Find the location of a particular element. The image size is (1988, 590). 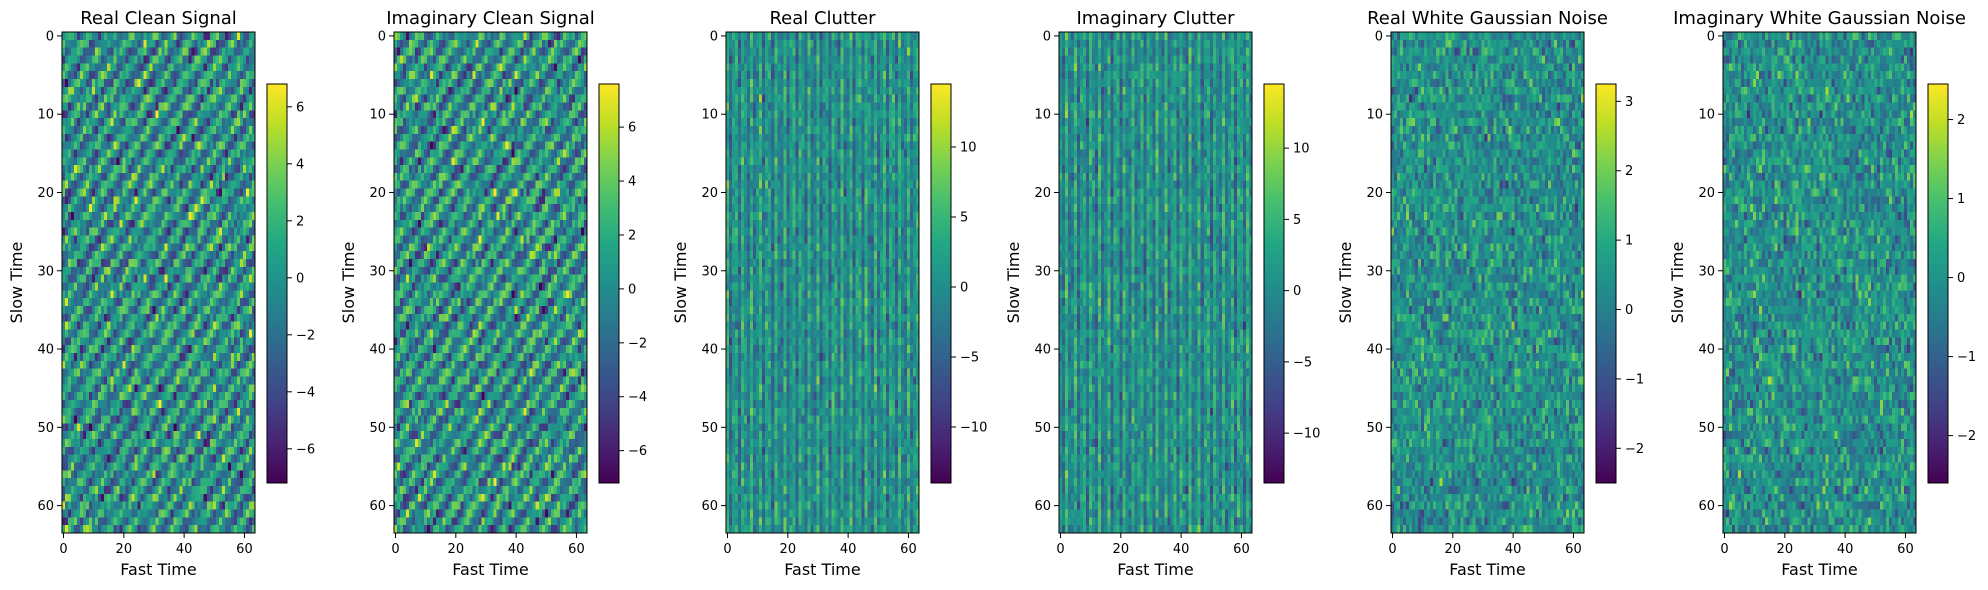

colorbar-tick-label: −10 is located at coordinates (1306, 434).